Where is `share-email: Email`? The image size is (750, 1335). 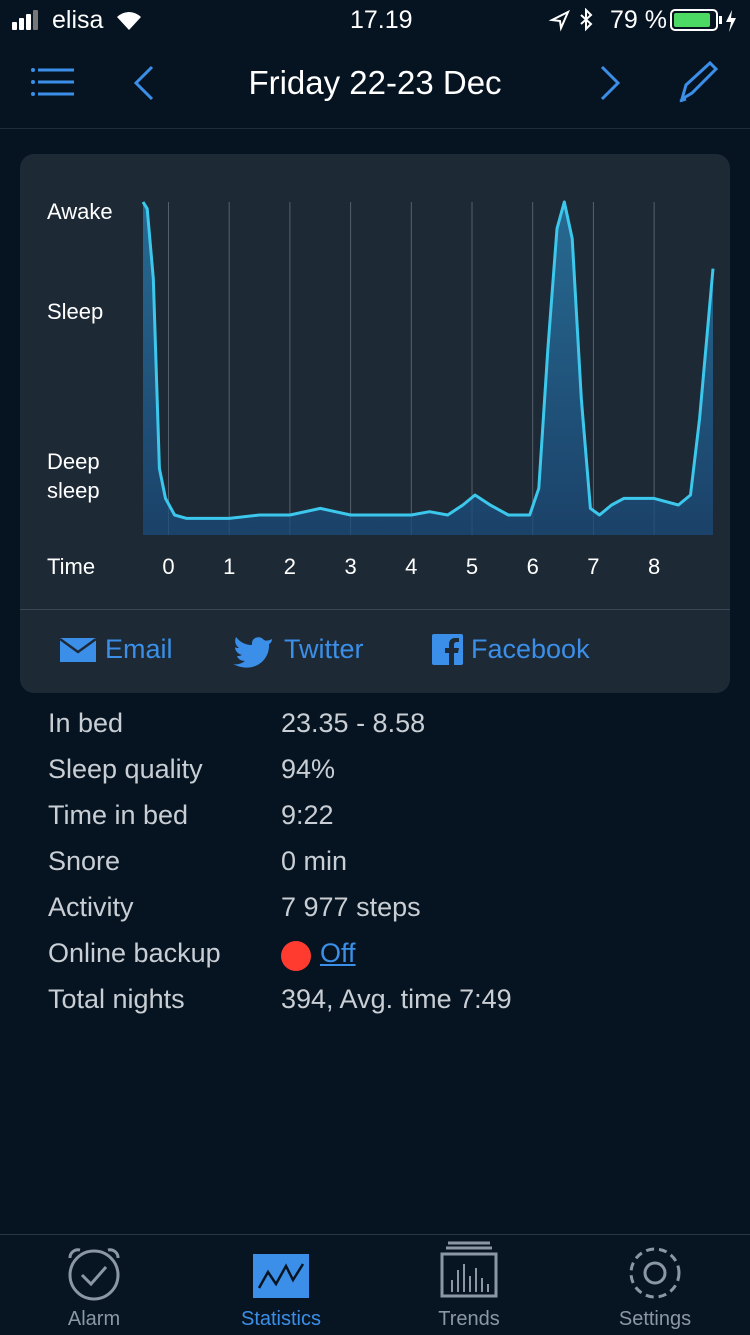
share-email: Email is located at coordinates (139, 649).